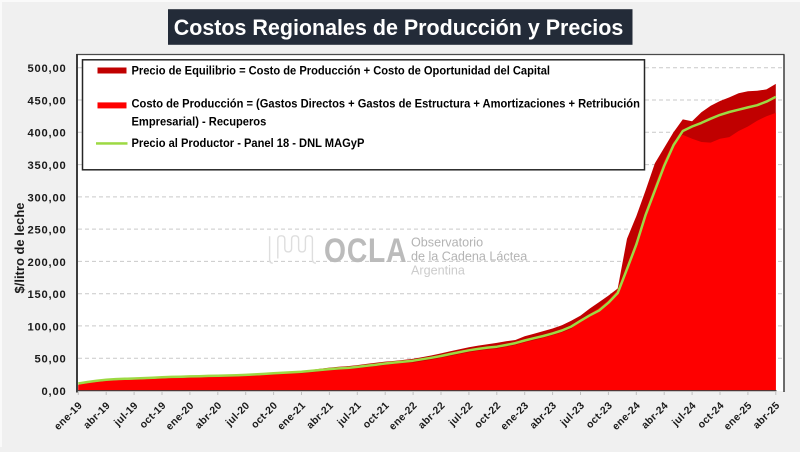 This screenshot has height=452, width=800. Describe the element at coordinates (469, 256) in the screenshot. I see `svg-text: de la Cadena Láctea` at that location.